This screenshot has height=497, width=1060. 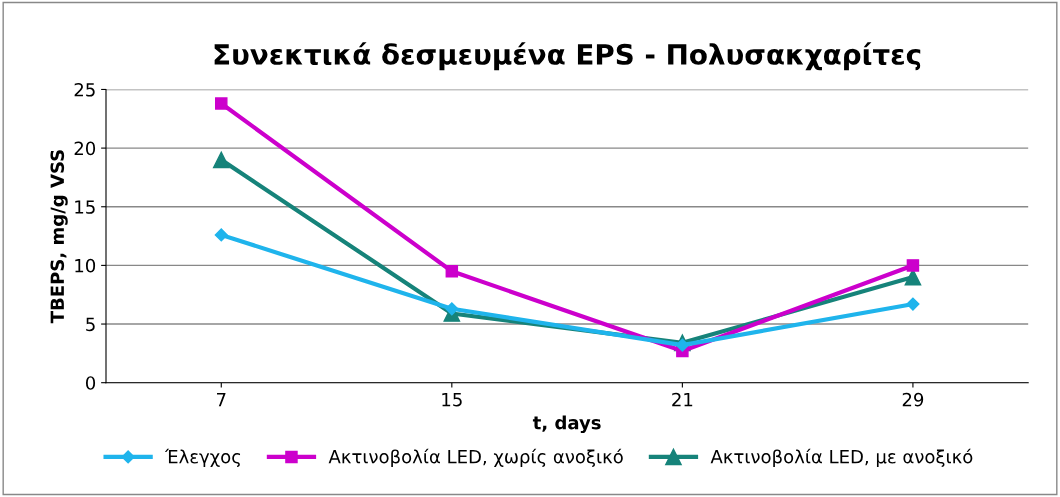 What do you see at coordinates (841, 458) in the screenshot?
I see `legend-label: Ακτινοβολία LED, με ανοξικό` at bounding box center [841, 458].